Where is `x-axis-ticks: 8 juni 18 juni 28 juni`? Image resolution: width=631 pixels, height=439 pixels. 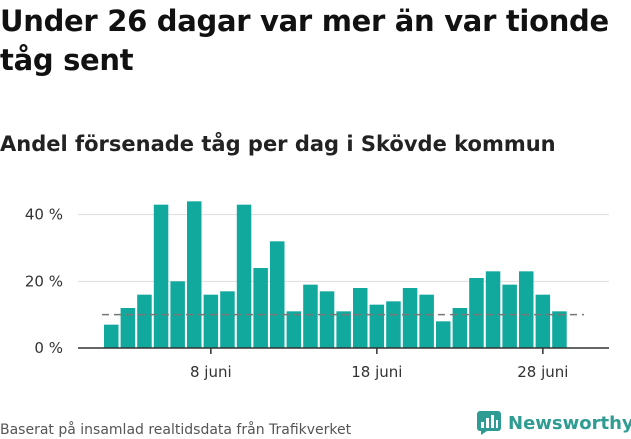 x-axis-ticks: 8 juni 18 juni 28 juni is located at coordinates (379, 364).